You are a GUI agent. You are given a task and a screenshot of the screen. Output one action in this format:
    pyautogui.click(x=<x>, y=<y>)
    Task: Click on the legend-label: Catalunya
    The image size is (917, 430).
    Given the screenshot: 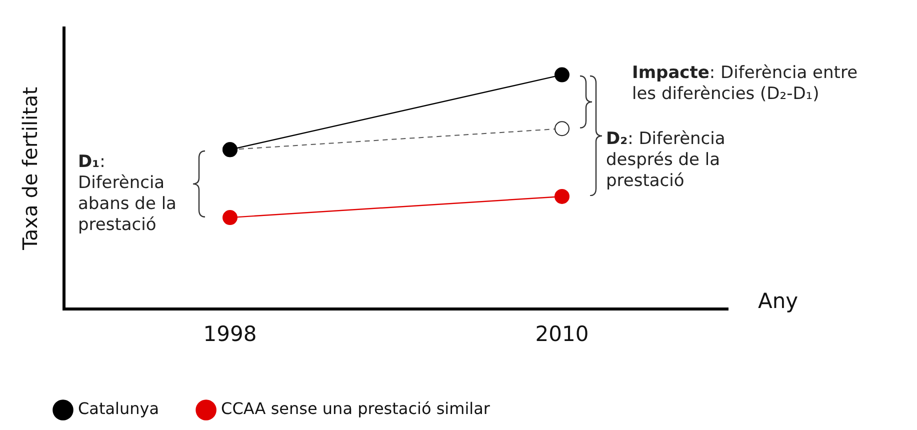 What is the action you would take?
    pyautogui.click(x=119, y=408)
    